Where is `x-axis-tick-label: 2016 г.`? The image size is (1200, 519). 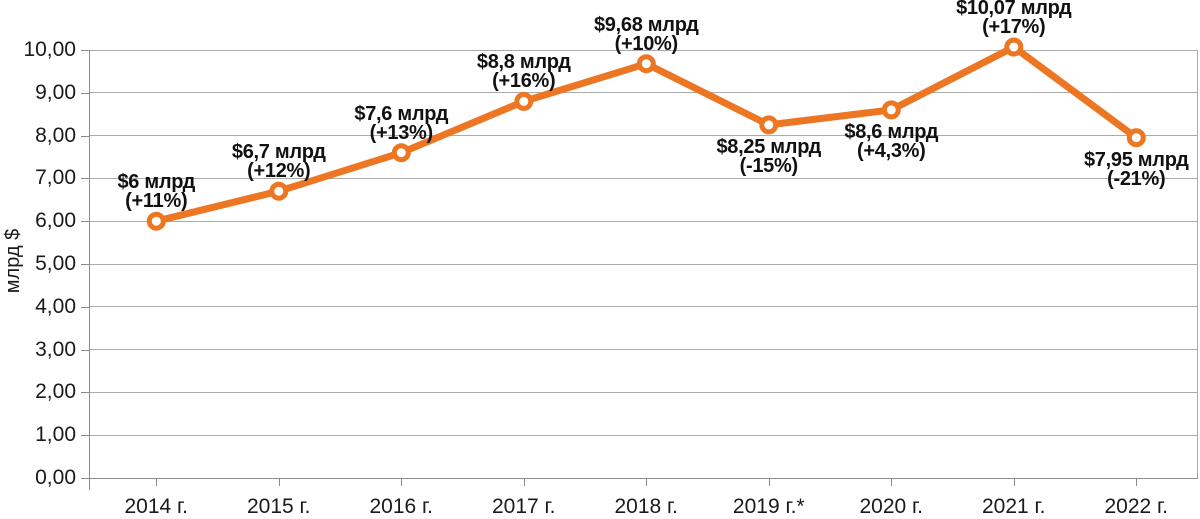
x-axis-tick-label: 2016 г. is located at coordinates (401, 506).